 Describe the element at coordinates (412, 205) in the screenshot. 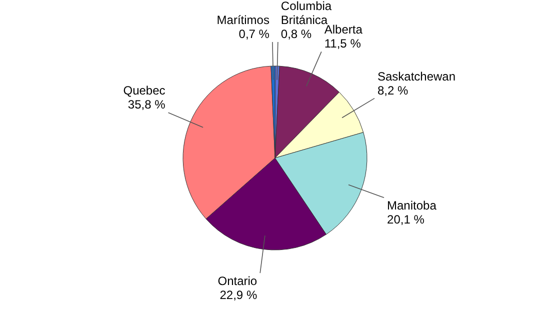

I see `slice-label: Manitoba` at that location.